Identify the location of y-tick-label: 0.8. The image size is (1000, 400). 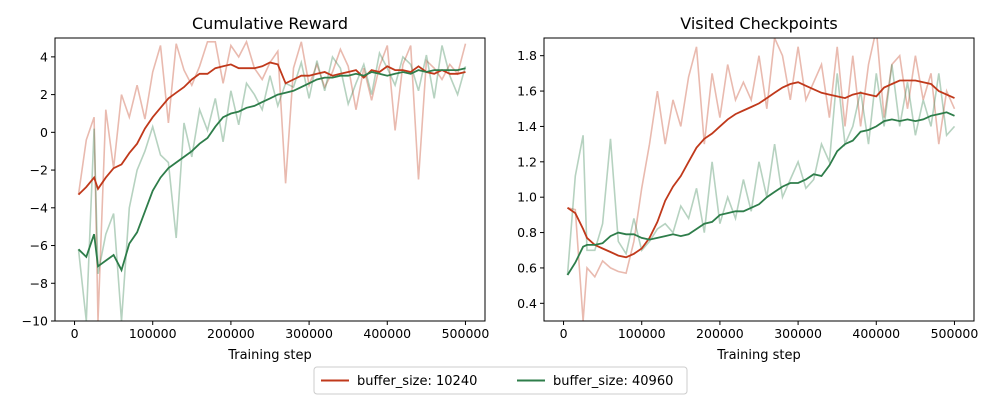
(527, 232).